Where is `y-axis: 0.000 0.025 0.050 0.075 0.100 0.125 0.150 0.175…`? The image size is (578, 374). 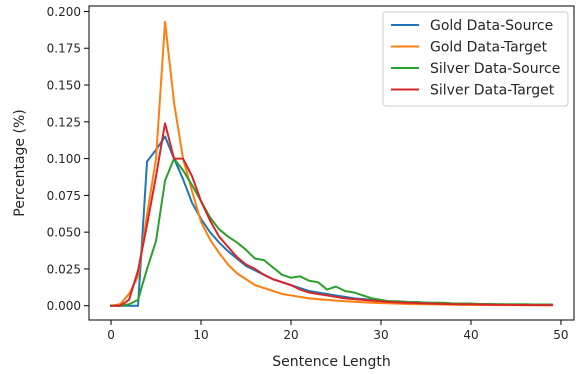 y-axis: 0.000 0.025 0.050 0.075 0.100 0.125 0.150 0.175… is located at coordinates (68, 159).